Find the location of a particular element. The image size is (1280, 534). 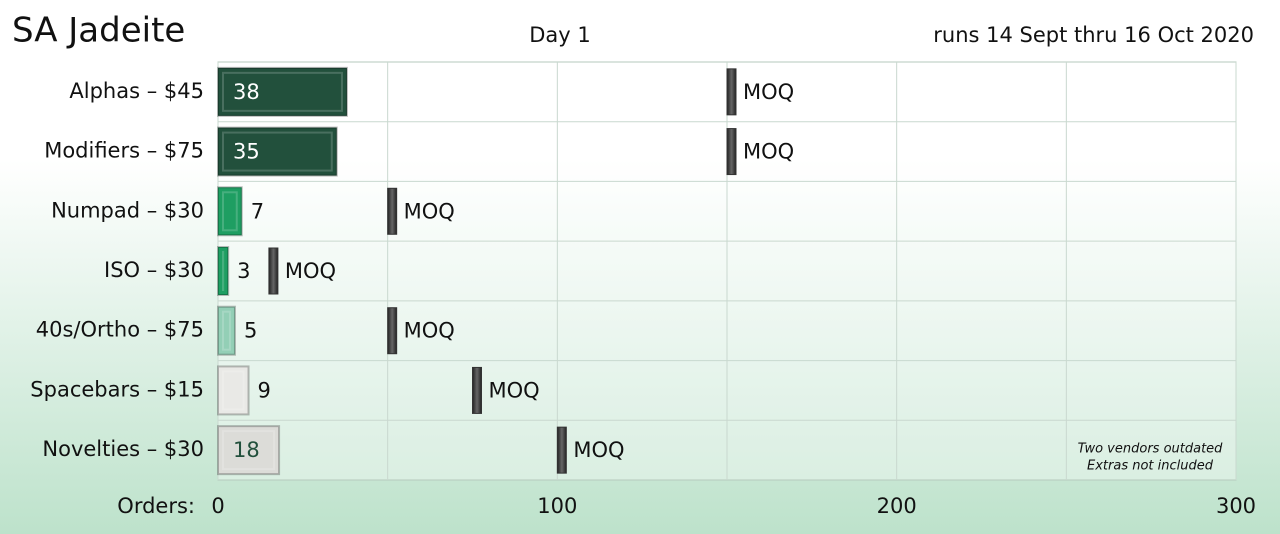

value-label: 5 is located at coordinates (250, 331).